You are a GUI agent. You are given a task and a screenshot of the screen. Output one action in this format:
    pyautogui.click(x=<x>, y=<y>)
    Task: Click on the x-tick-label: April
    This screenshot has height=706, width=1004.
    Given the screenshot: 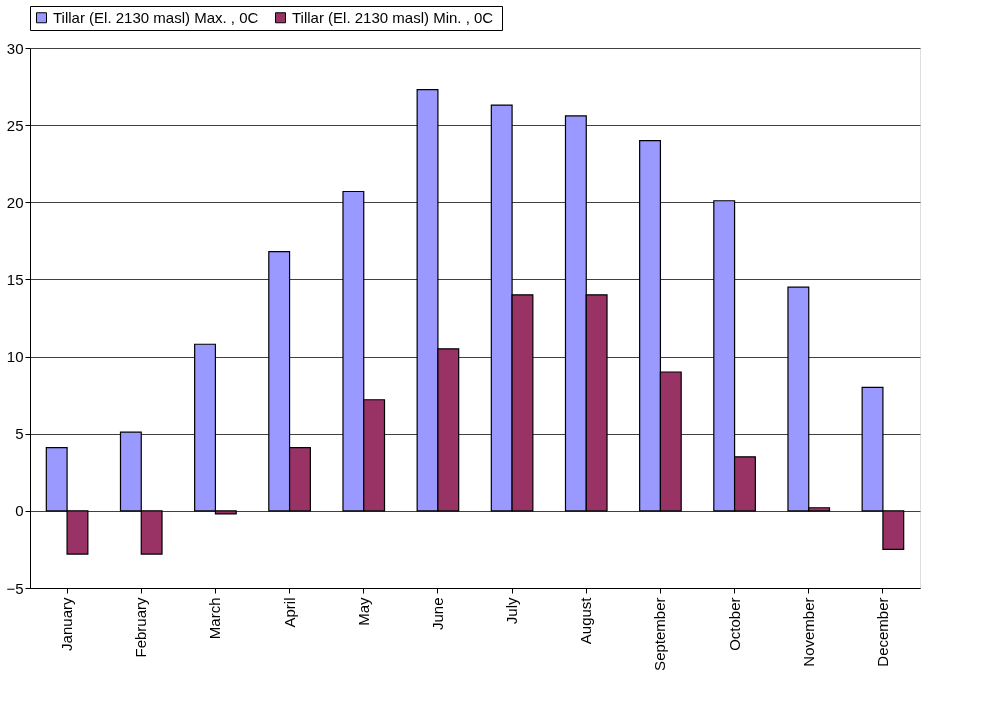 What is the action you would take?
    pyautogui.click(x=289, y=612)
    